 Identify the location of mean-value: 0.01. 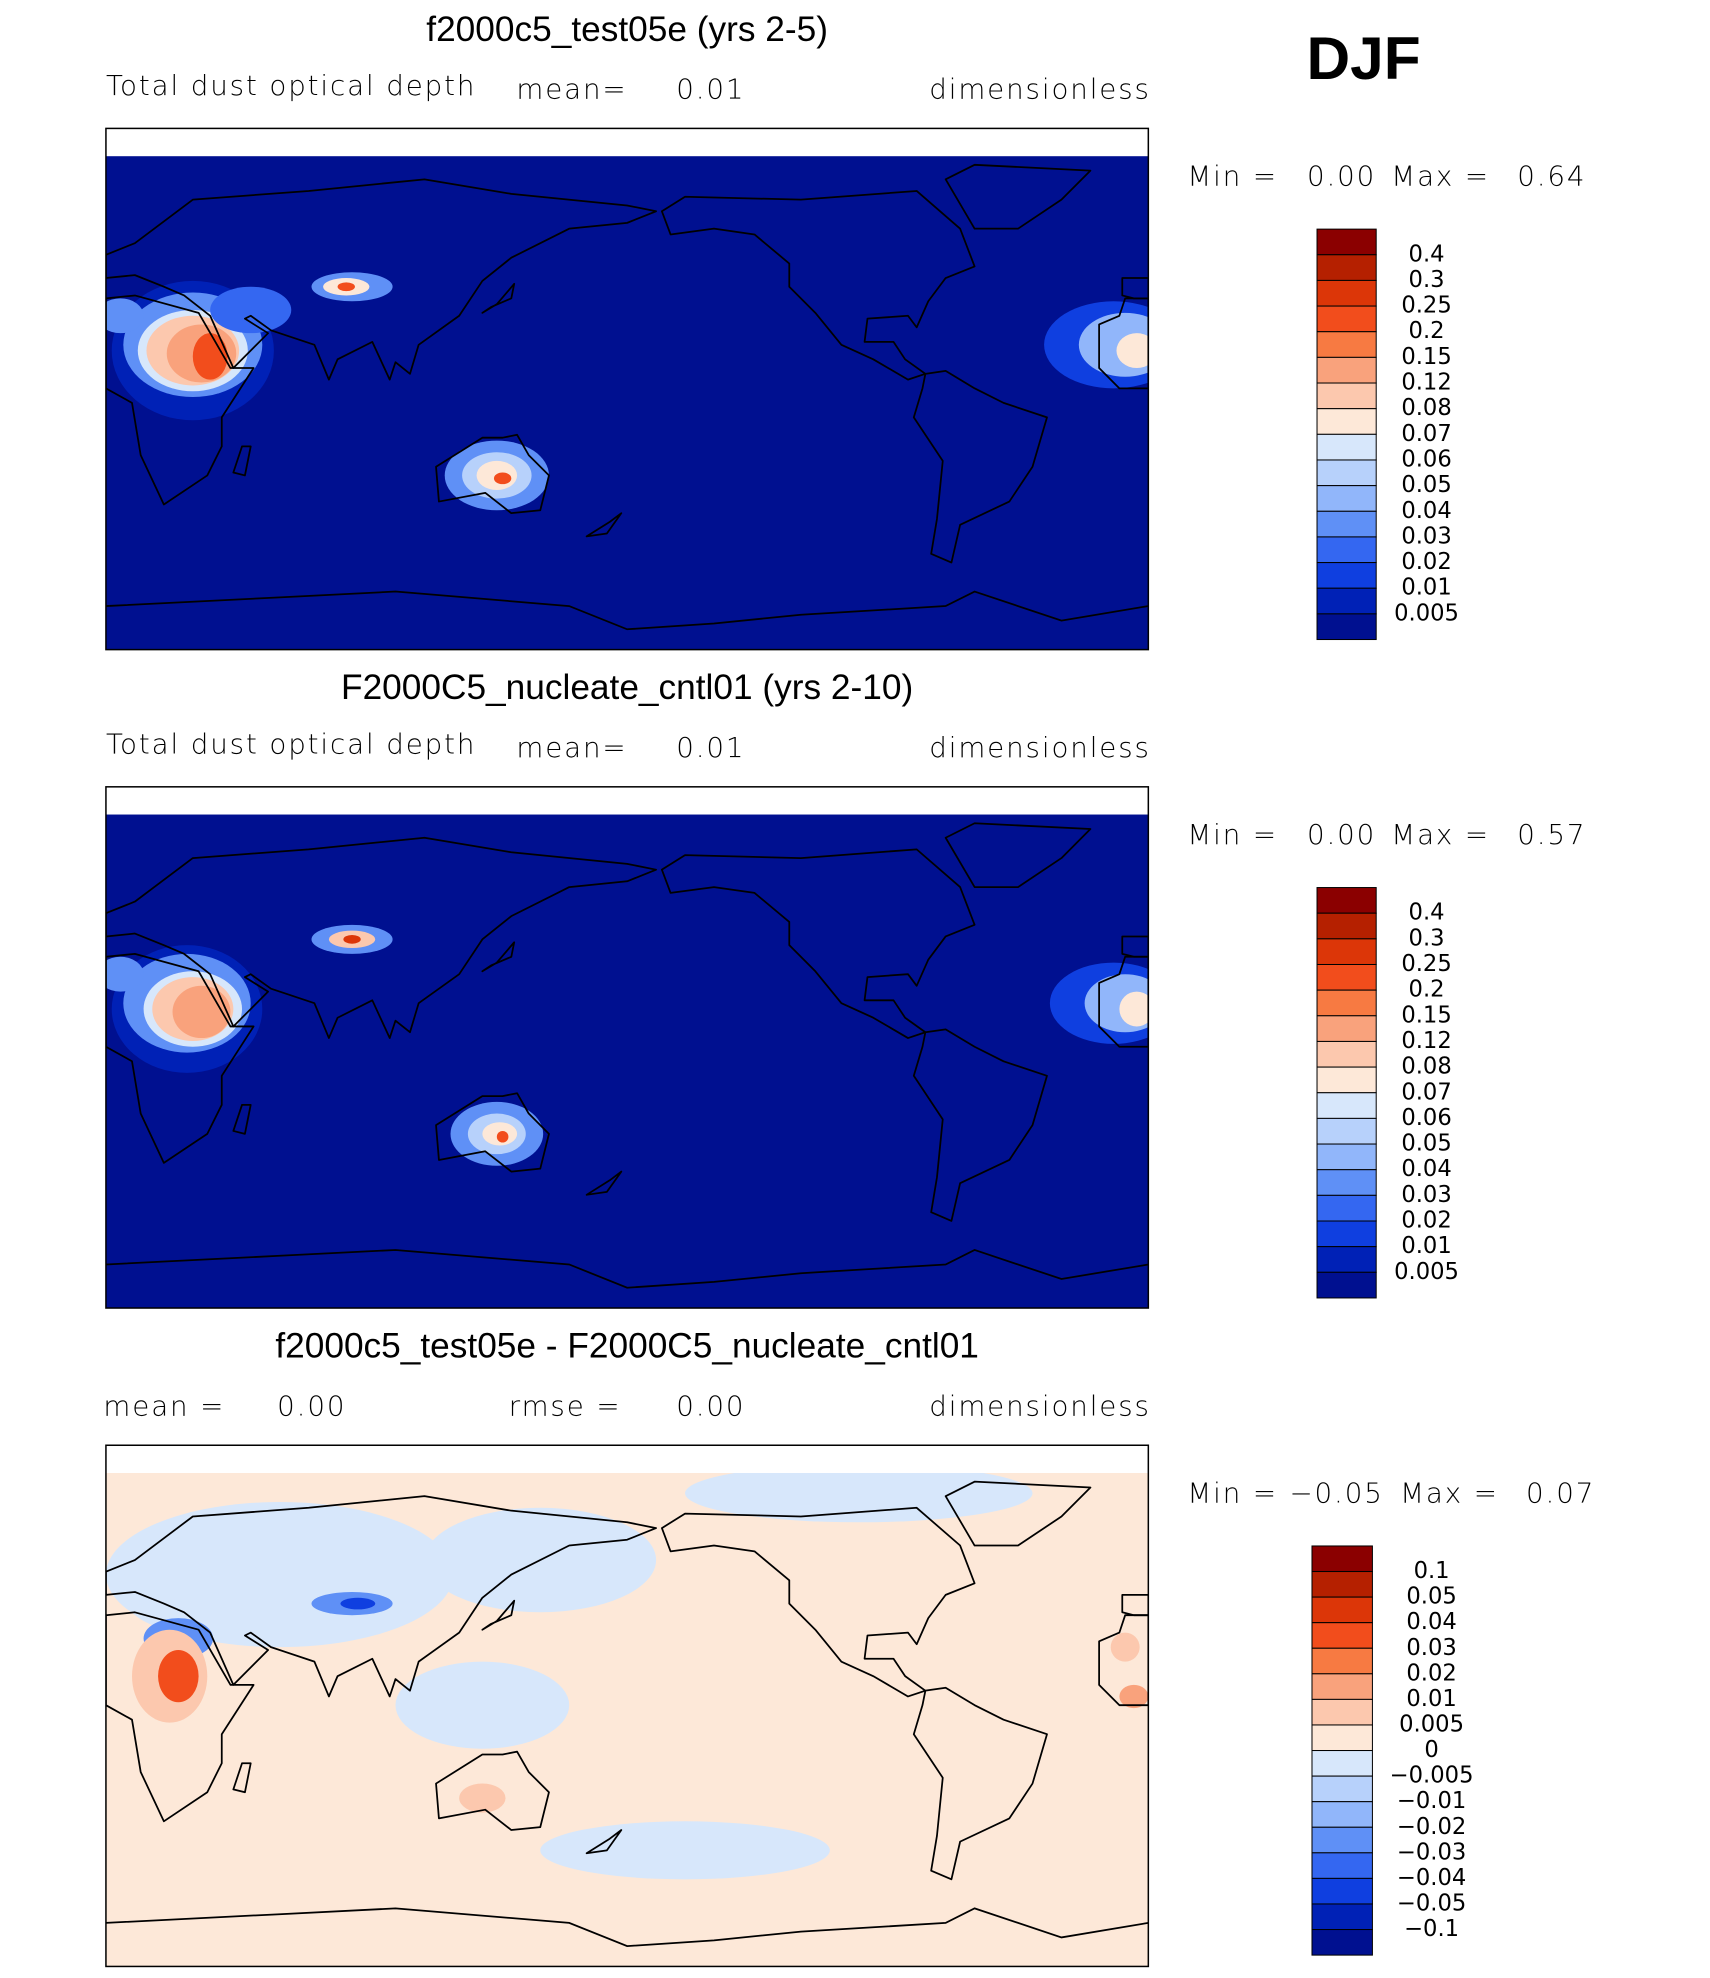
(710, 747).